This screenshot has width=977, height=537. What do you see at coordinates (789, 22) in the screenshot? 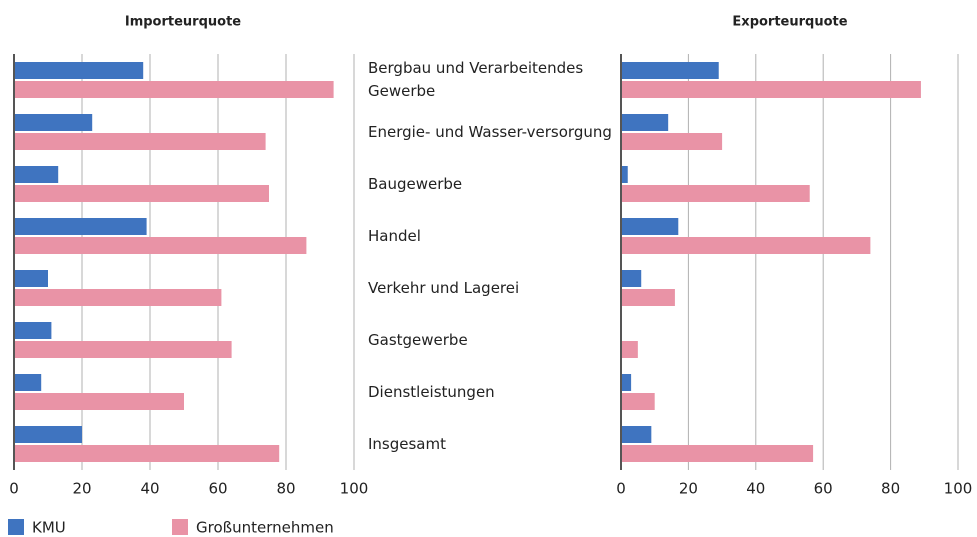
I see `chart-title: Exporteurquote` at bounding box center [789, 22].